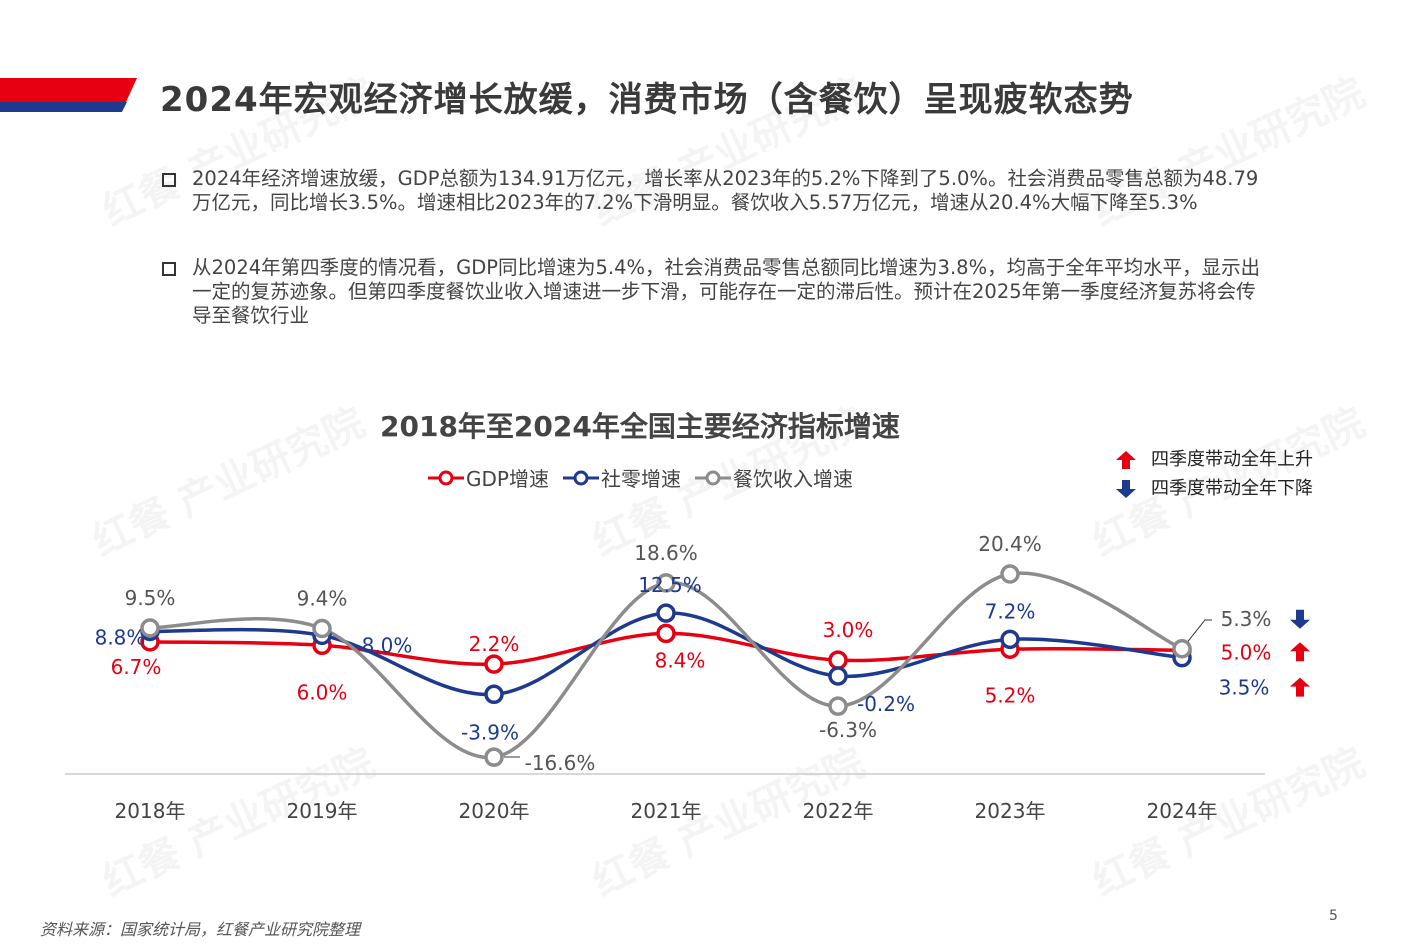 The width and height of the screenshot is (1417, 945). Describe the element at coordinates (848, 630) in the screenshot. I see `data-label: 3.0%` at that location.